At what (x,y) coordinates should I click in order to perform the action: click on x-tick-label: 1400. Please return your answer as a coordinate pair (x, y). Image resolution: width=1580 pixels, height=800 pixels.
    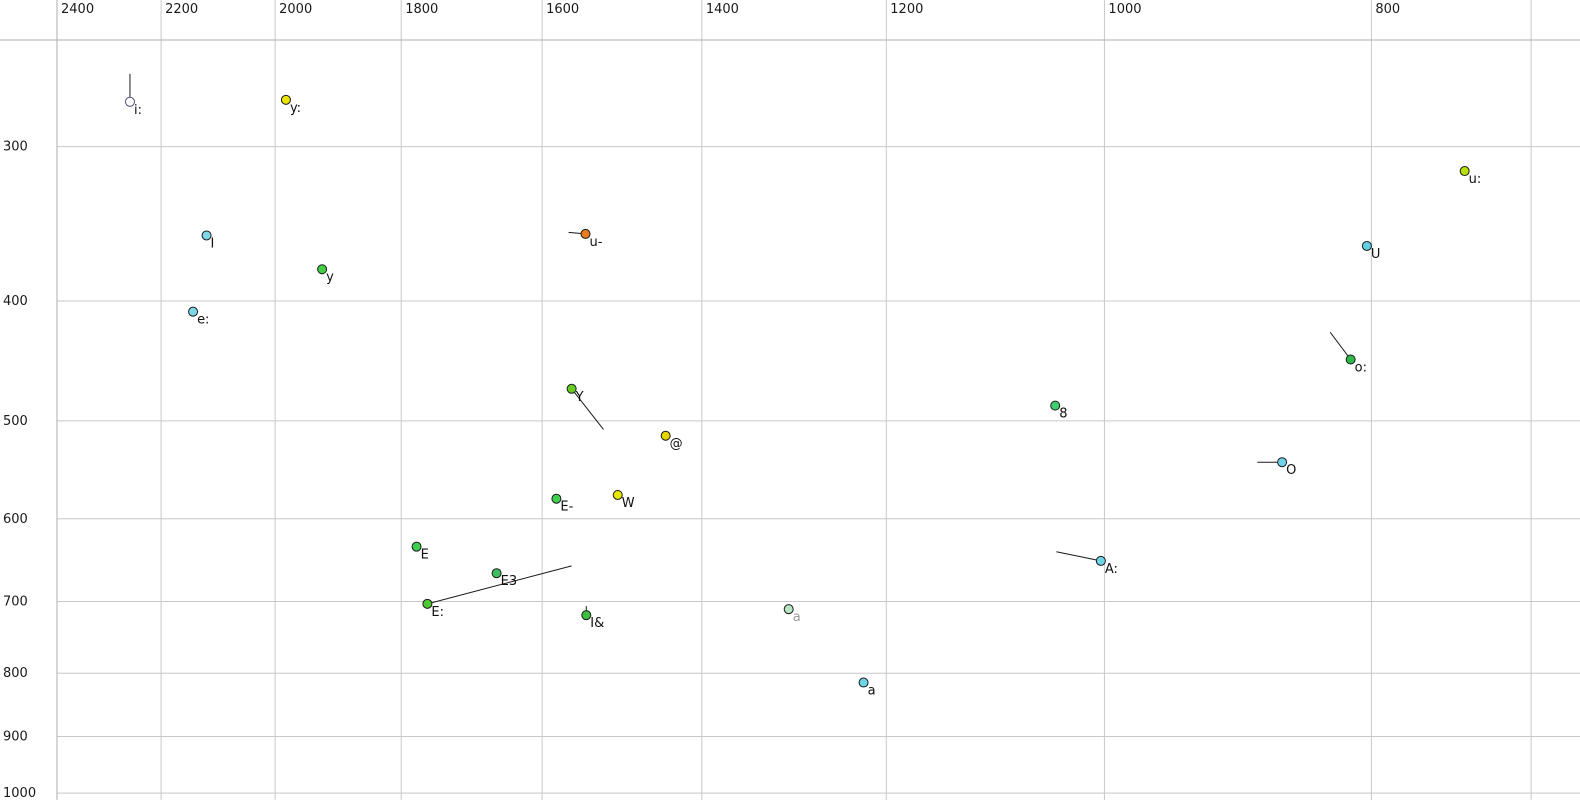
    Looking at the image, I should click on (722, 9).